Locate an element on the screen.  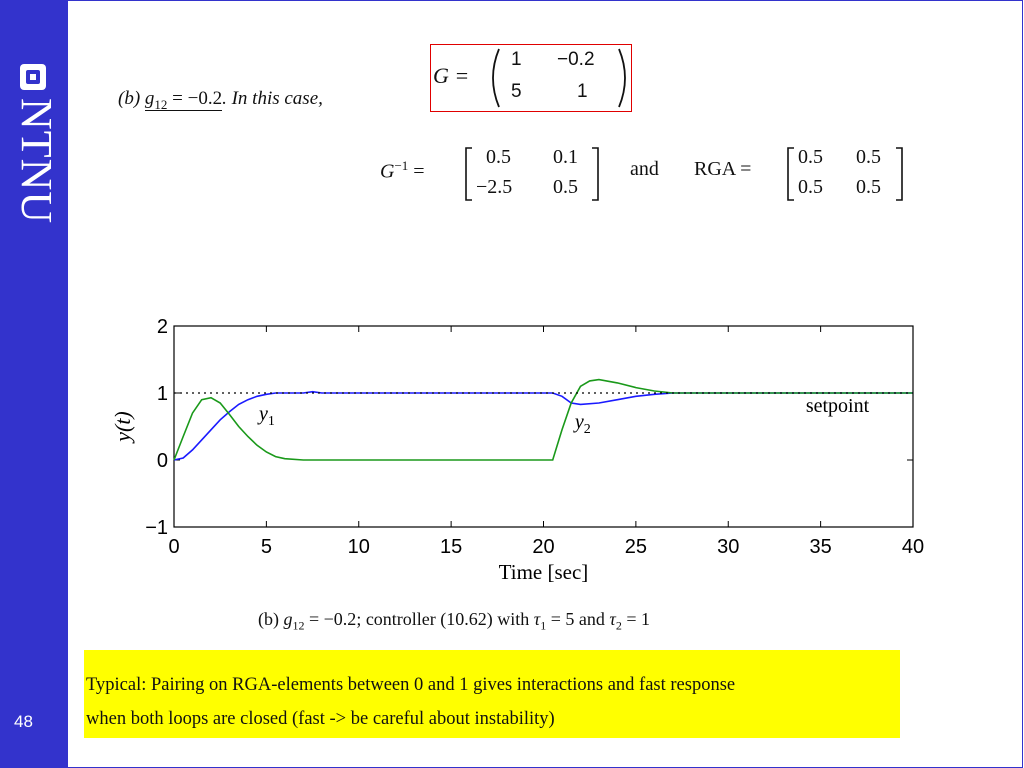
x-tick-label: 0 is located at coordinates (173, 547).